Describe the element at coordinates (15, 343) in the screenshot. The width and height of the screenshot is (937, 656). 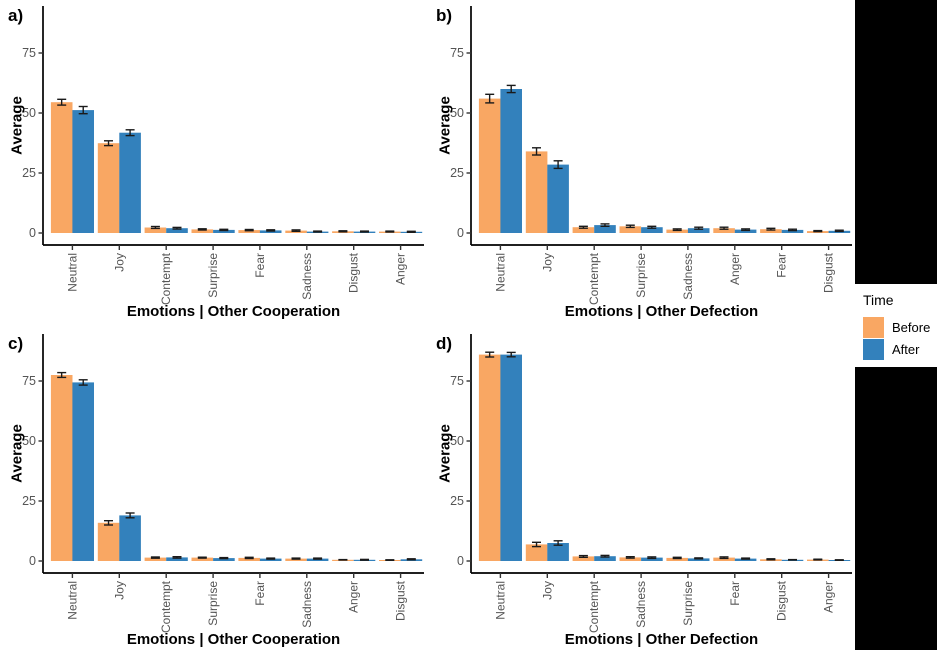
I see `svg-text: c)` at that location.